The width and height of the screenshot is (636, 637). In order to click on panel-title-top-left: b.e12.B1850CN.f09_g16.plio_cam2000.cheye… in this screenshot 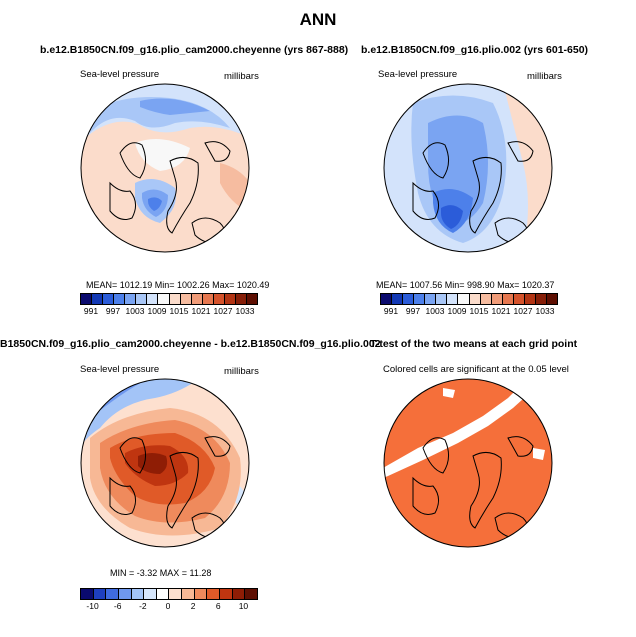, I will do `click(194, 50)`.